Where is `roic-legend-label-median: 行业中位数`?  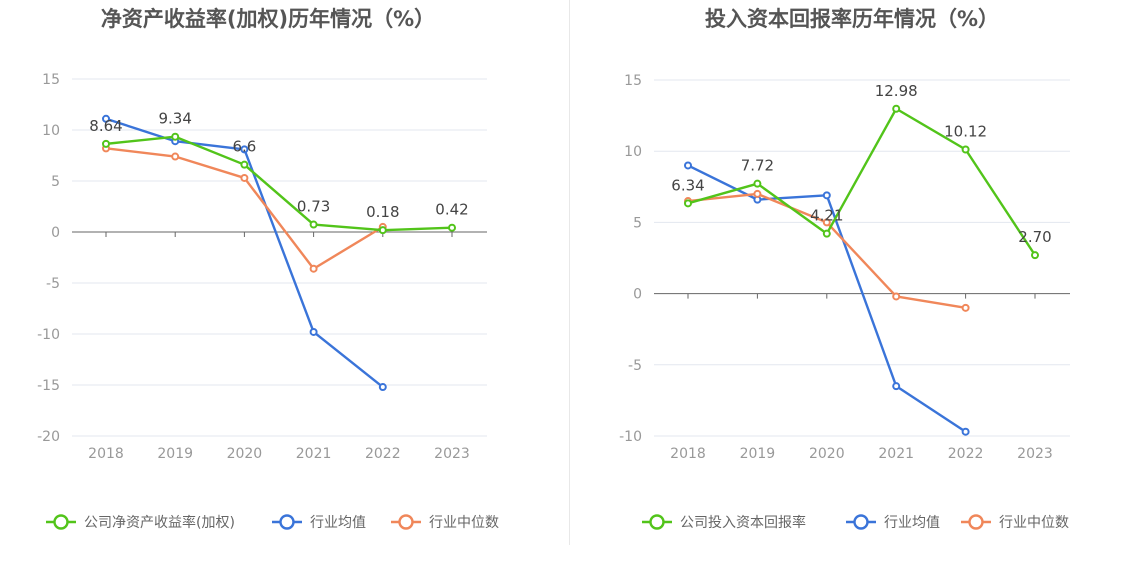 roic-legend-label-median: 行业中位数 is located at coordinates (1034, 523).